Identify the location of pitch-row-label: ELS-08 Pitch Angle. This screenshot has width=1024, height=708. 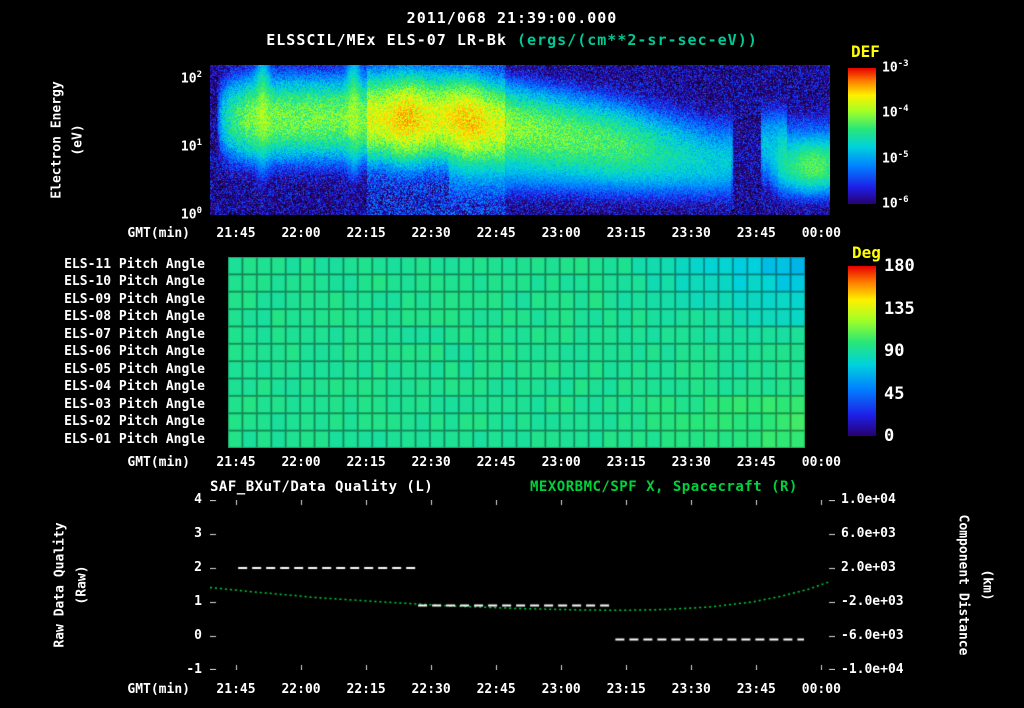
(134, 317).